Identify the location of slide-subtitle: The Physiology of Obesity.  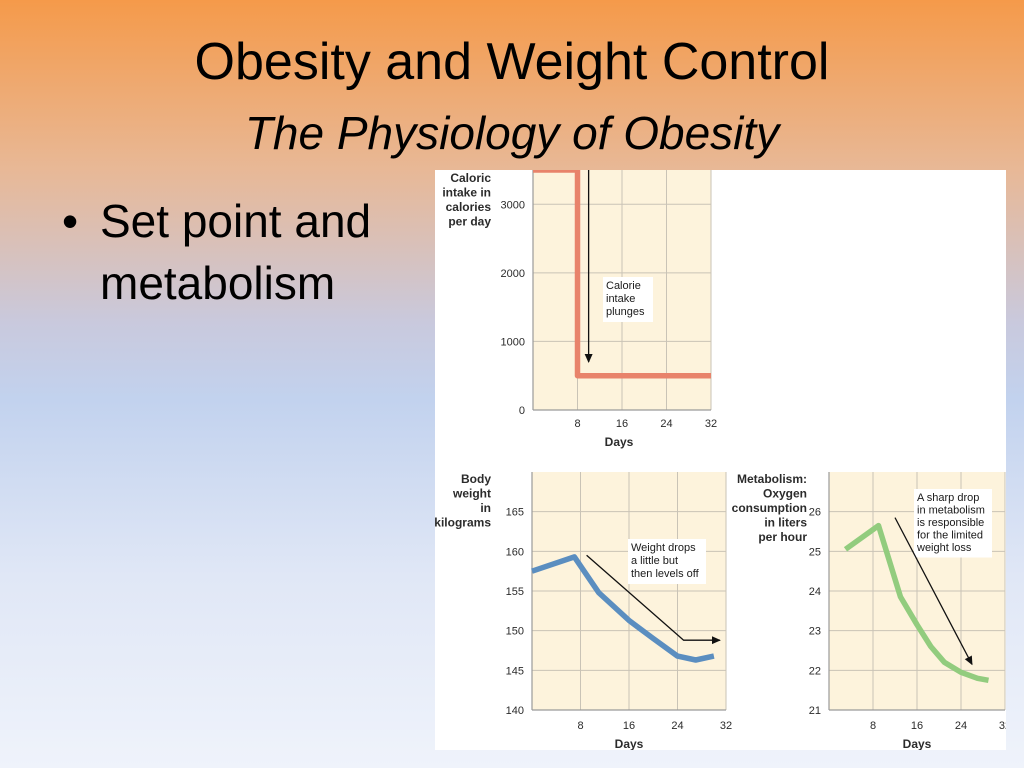
(512, 133).